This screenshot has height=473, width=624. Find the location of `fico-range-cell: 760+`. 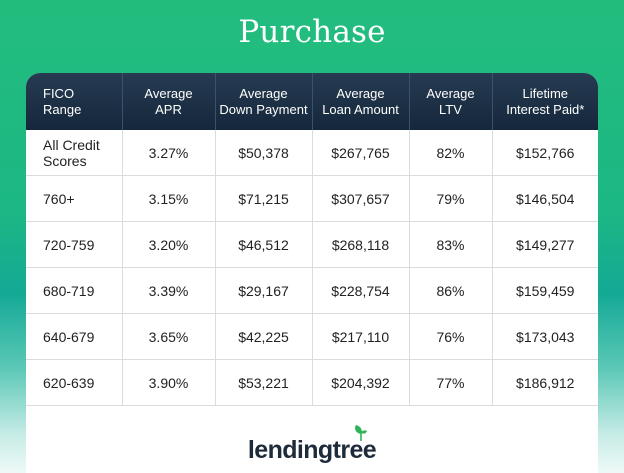

fico-range-cell: 760+ is located at coordinates (74, 198).